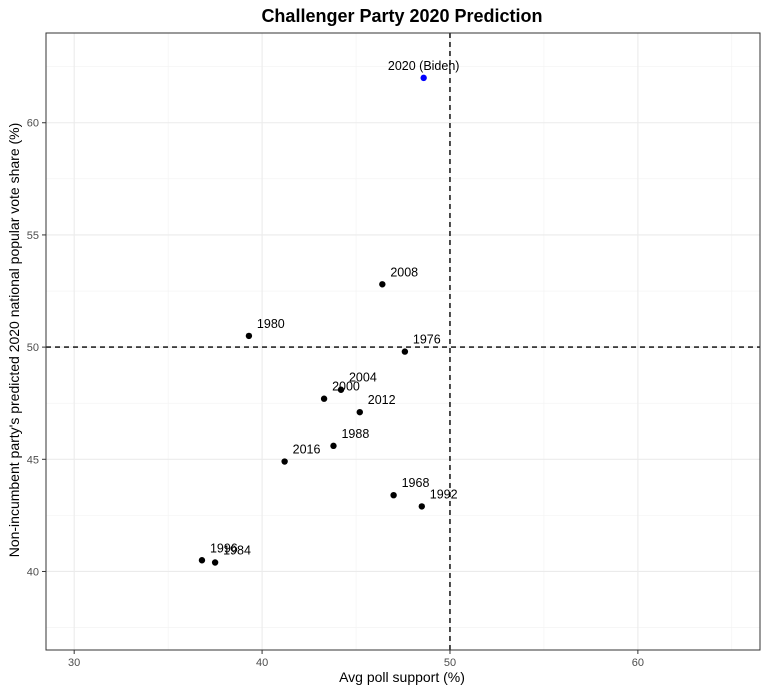 This screenshot has width=768, height=691. What do you see at coordinates (346, 387) in the screenshot?
I see `point-label: 2000` at bounding box center [346, 387].